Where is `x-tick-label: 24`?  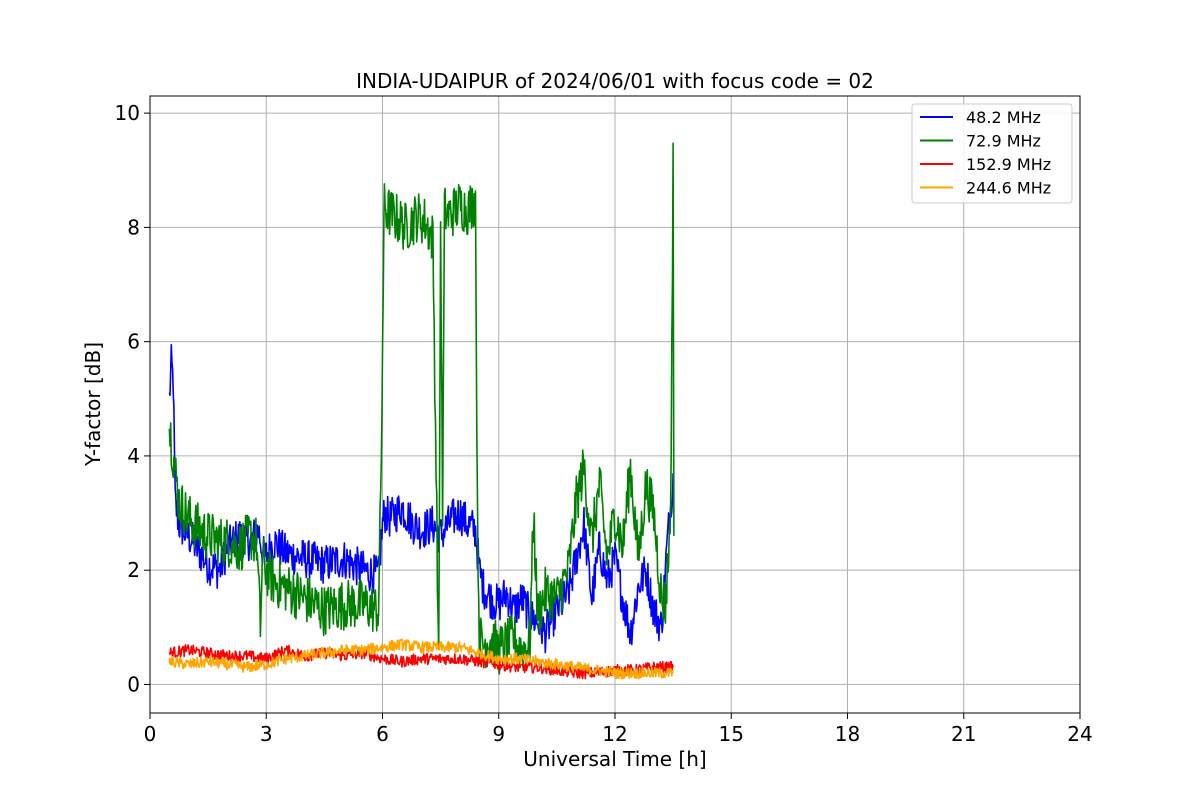 x-tick-label: 24 is located at coordinates (1079, 734).